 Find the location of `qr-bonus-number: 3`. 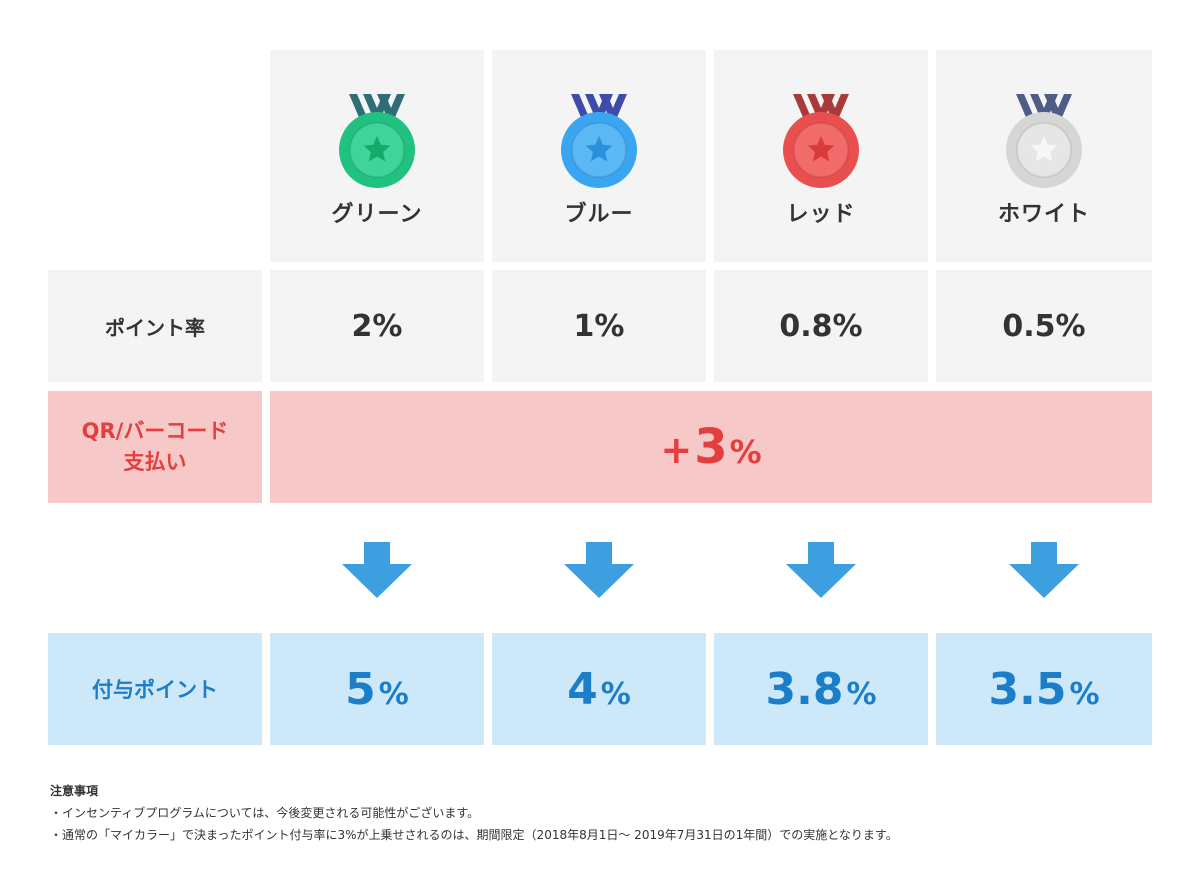

qr-bonus-number: 3 is located at coordinates (711, 447).